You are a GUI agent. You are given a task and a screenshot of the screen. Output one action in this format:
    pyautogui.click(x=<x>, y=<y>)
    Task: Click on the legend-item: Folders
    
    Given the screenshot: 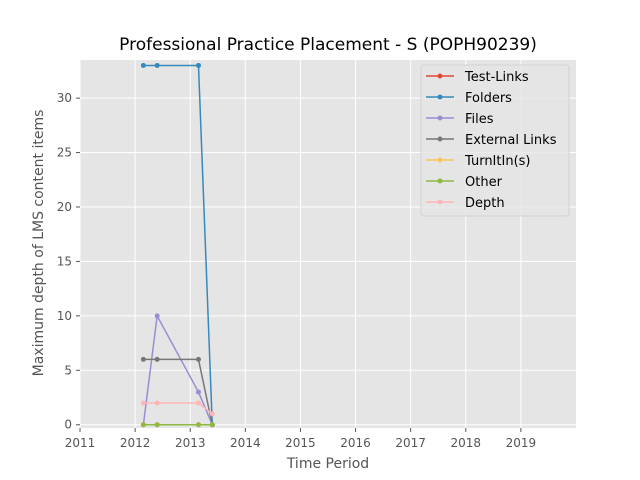 What is the action you would take?
    pyautogui.click(x=469, y=98)
    